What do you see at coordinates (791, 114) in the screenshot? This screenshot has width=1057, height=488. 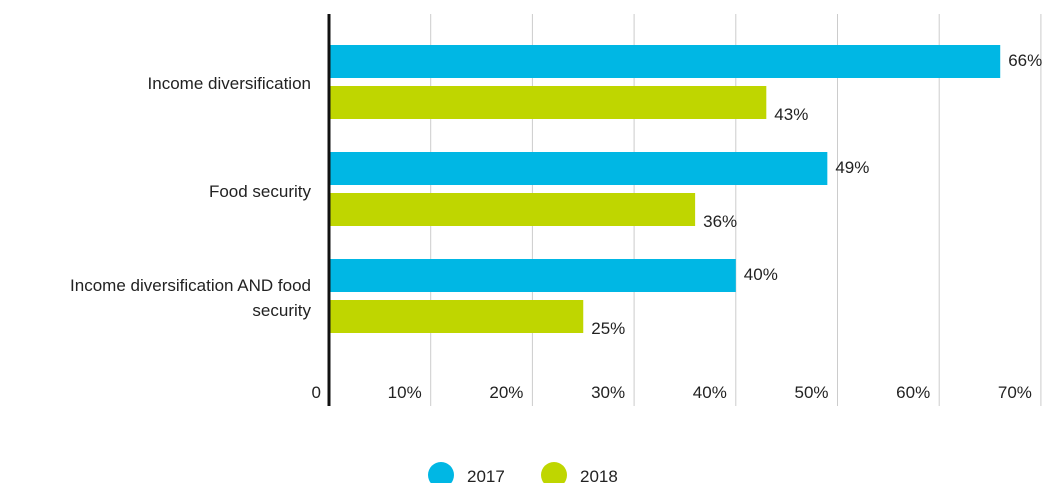 I see `data-label: 43%` at bounding box center [791, 114].